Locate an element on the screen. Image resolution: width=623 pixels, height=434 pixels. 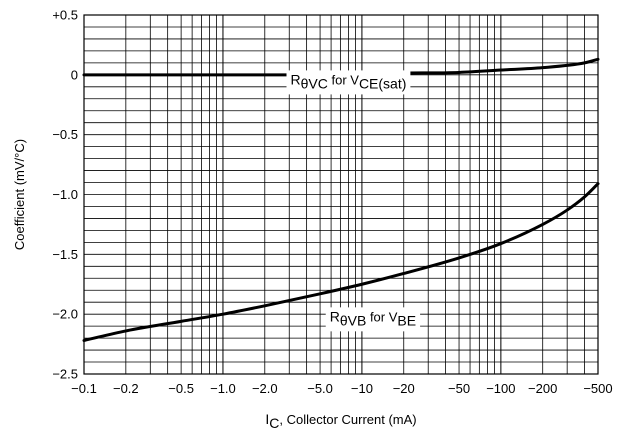
y-tick-label: −0.5 is located at coordinates (65, 134).